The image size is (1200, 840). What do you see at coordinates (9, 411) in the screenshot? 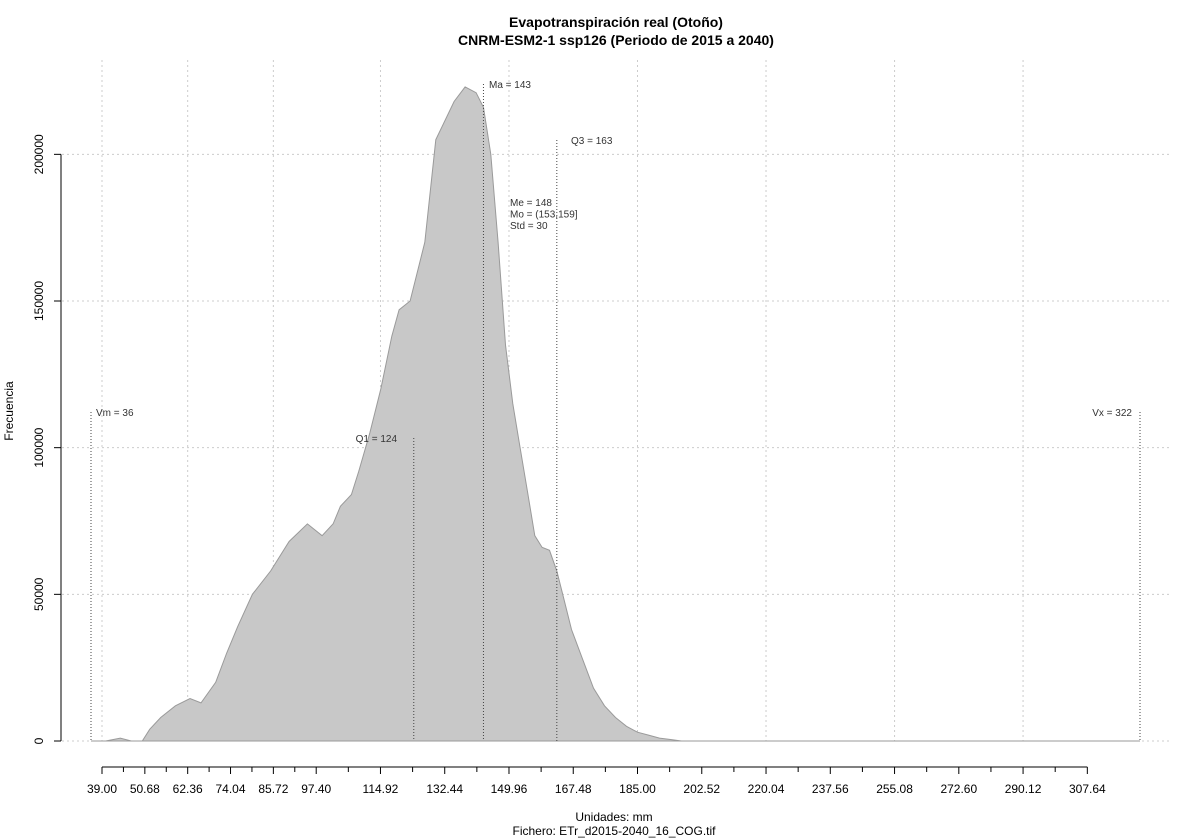
I see `y-axis-label: Frecuencia` at bounding box center [9, 411].